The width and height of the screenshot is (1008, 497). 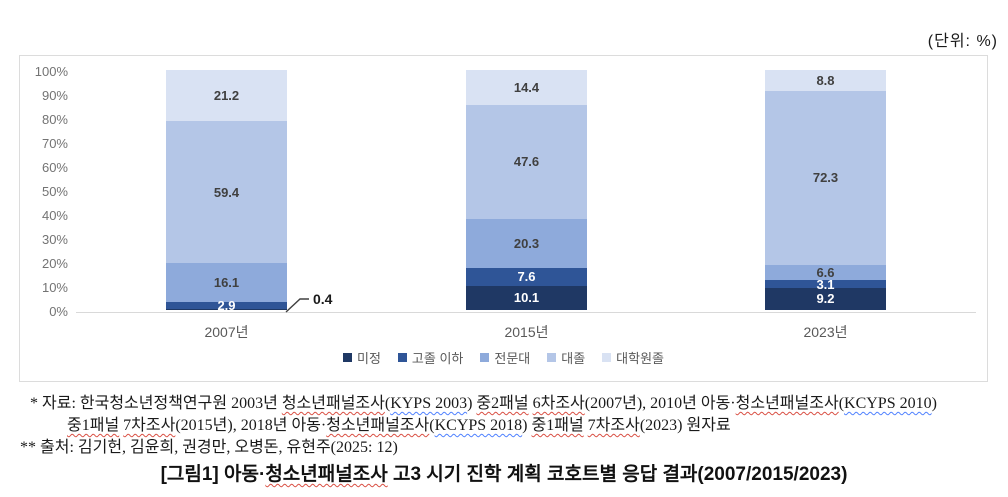 I want to click on segment-고졸 이하: 7.6, so click(x=526, y=276).